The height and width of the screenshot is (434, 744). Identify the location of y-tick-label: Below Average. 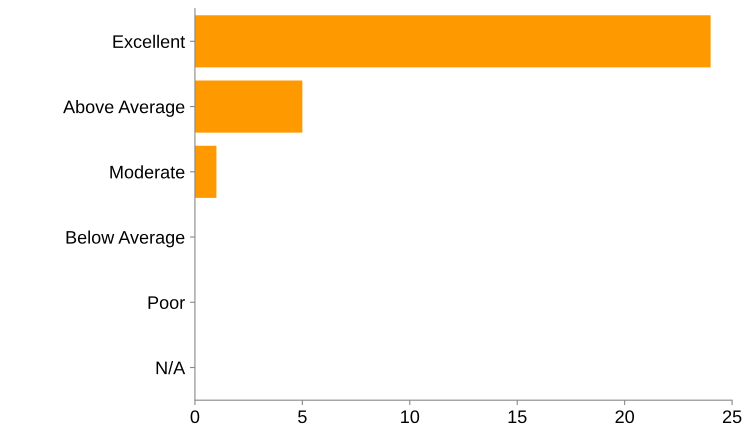
(125, 239).